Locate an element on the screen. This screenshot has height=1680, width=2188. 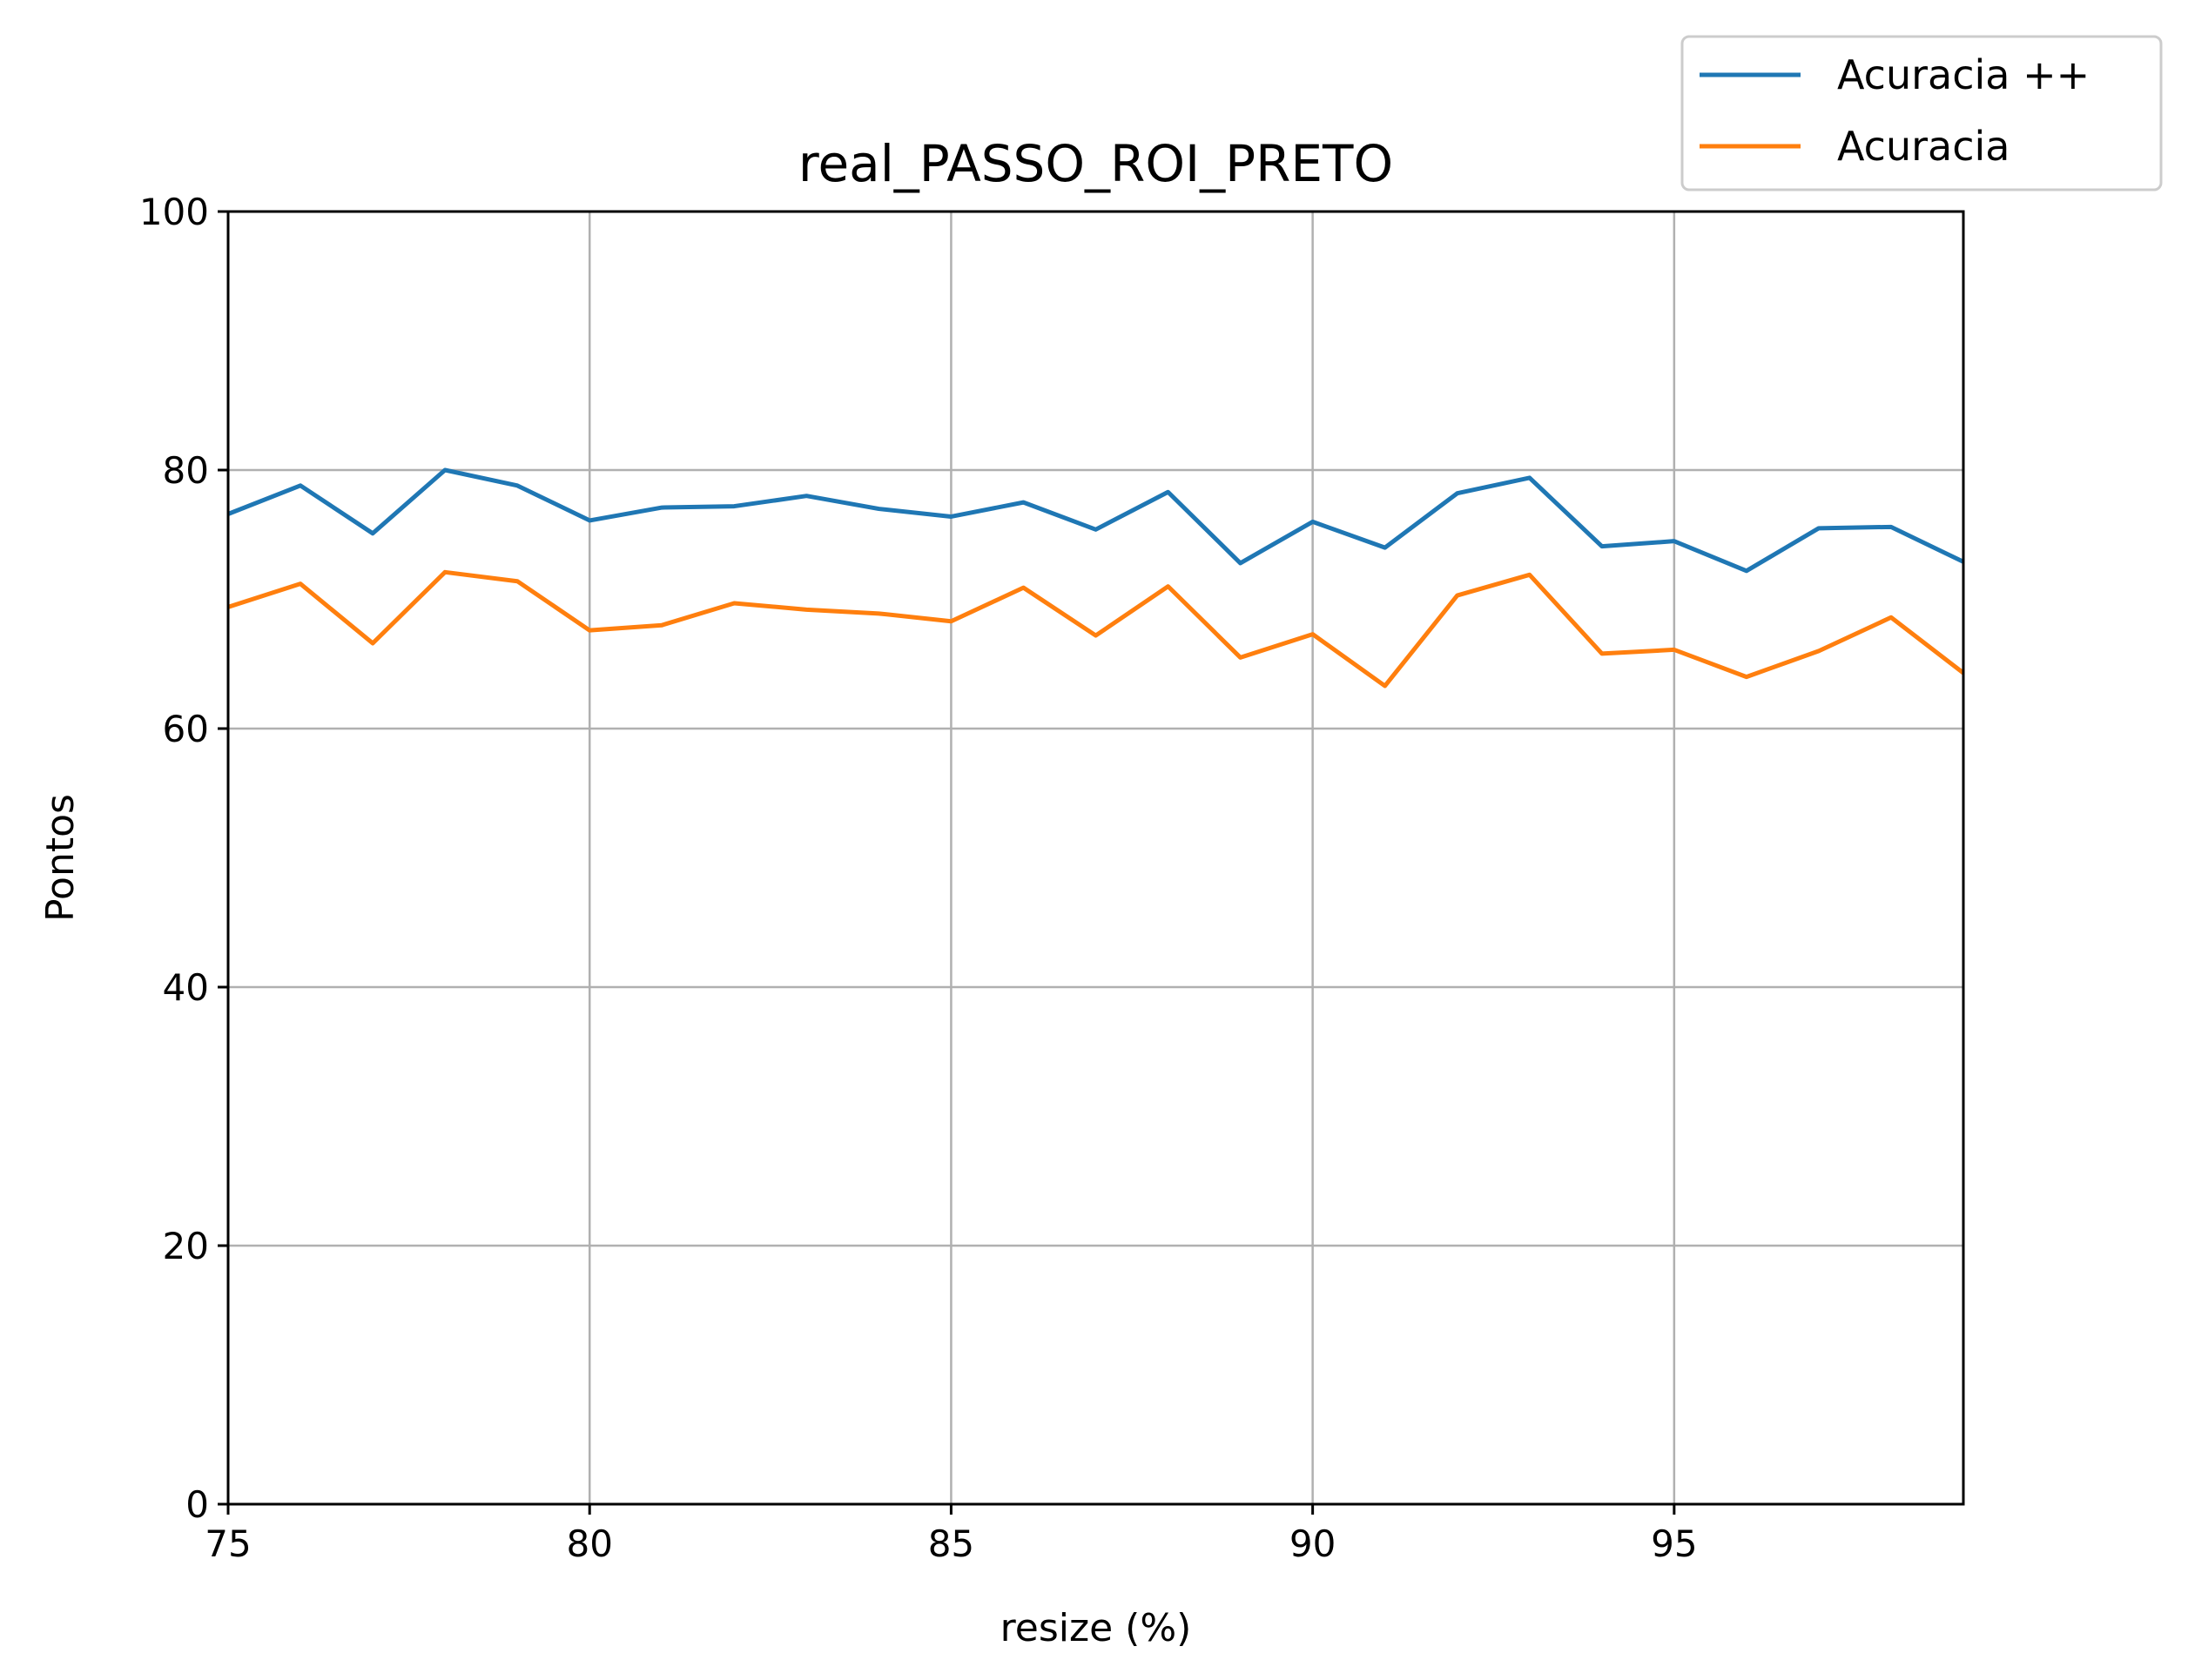
x-tick-label: 95 is located at coordinates (1674, 1543).